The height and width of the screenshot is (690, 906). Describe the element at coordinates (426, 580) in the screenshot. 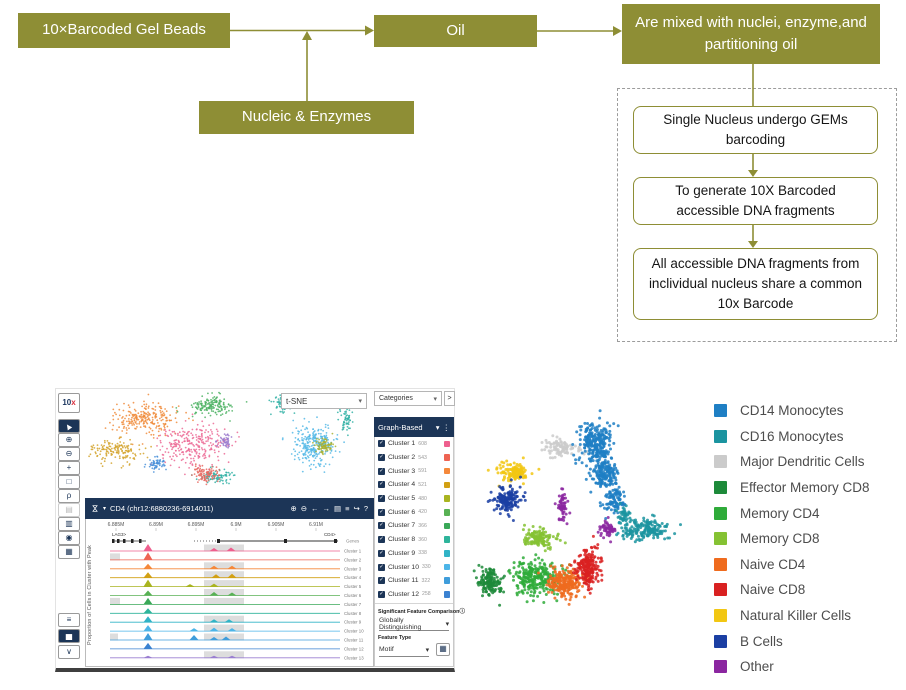

I see `cluster-count: 322` at that location.